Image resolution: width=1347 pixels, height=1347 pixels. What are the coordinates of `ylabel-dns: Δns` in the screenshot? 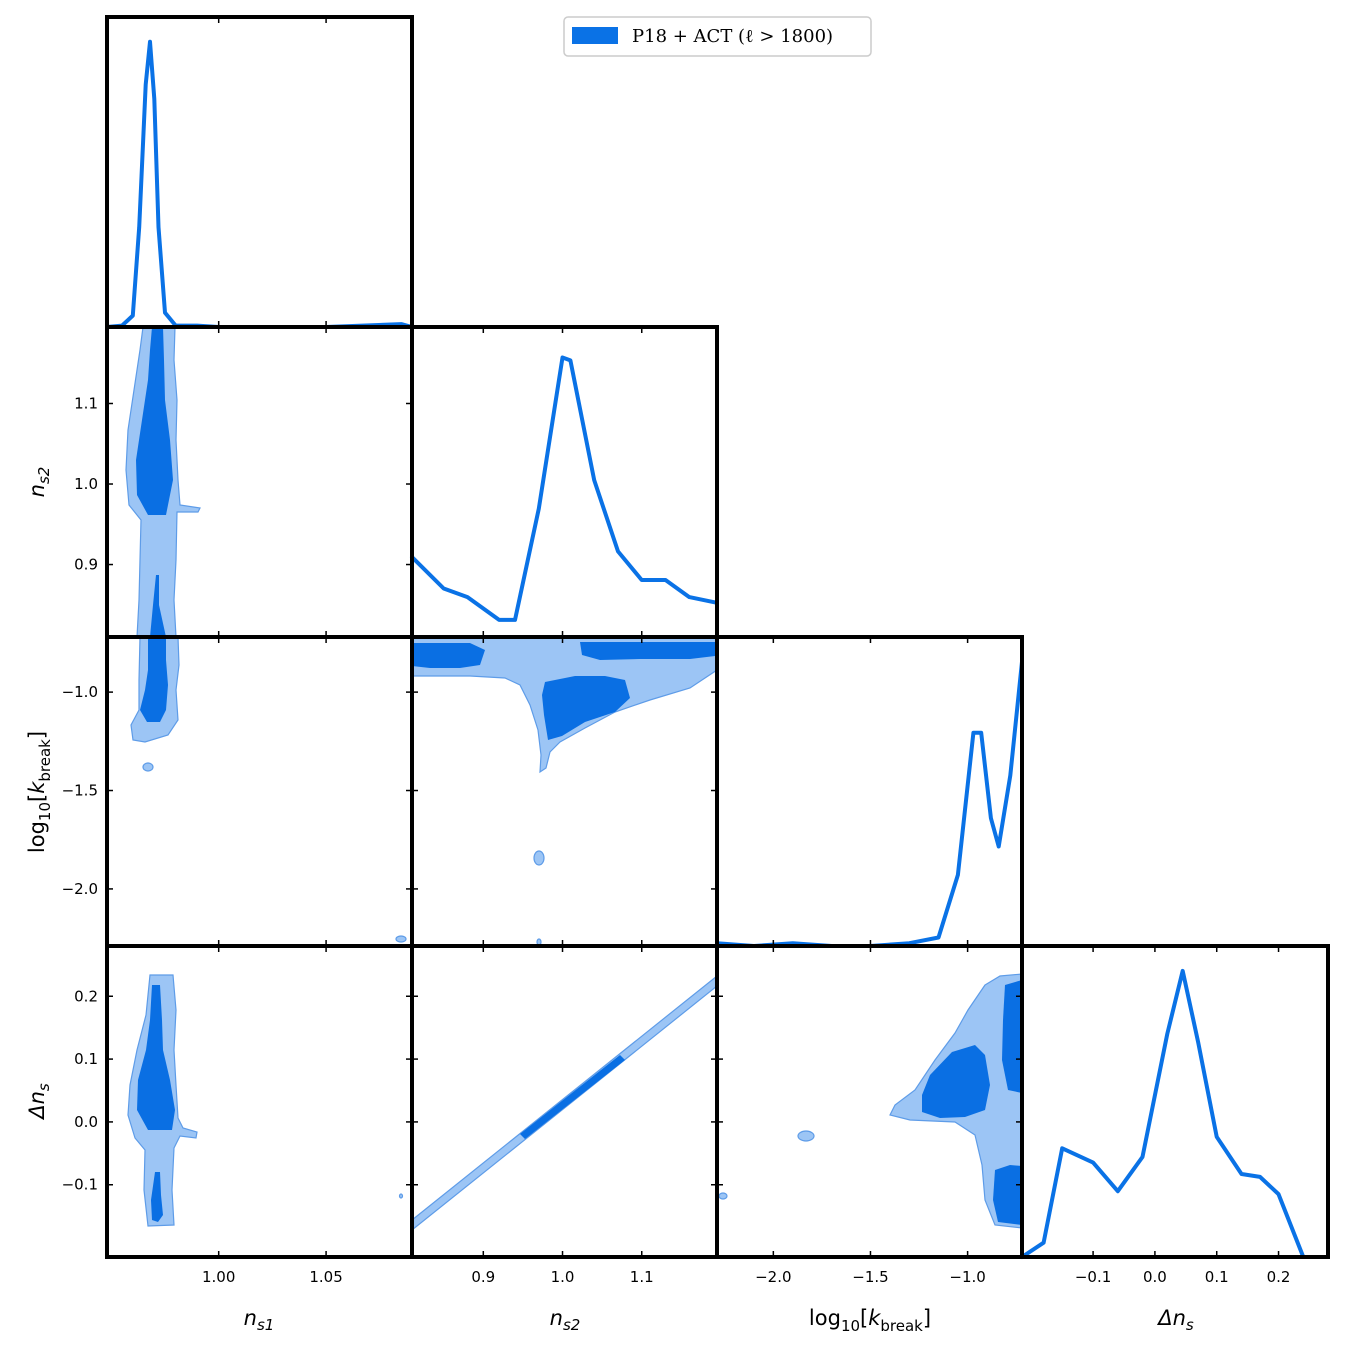 It's located at (39, 1102).